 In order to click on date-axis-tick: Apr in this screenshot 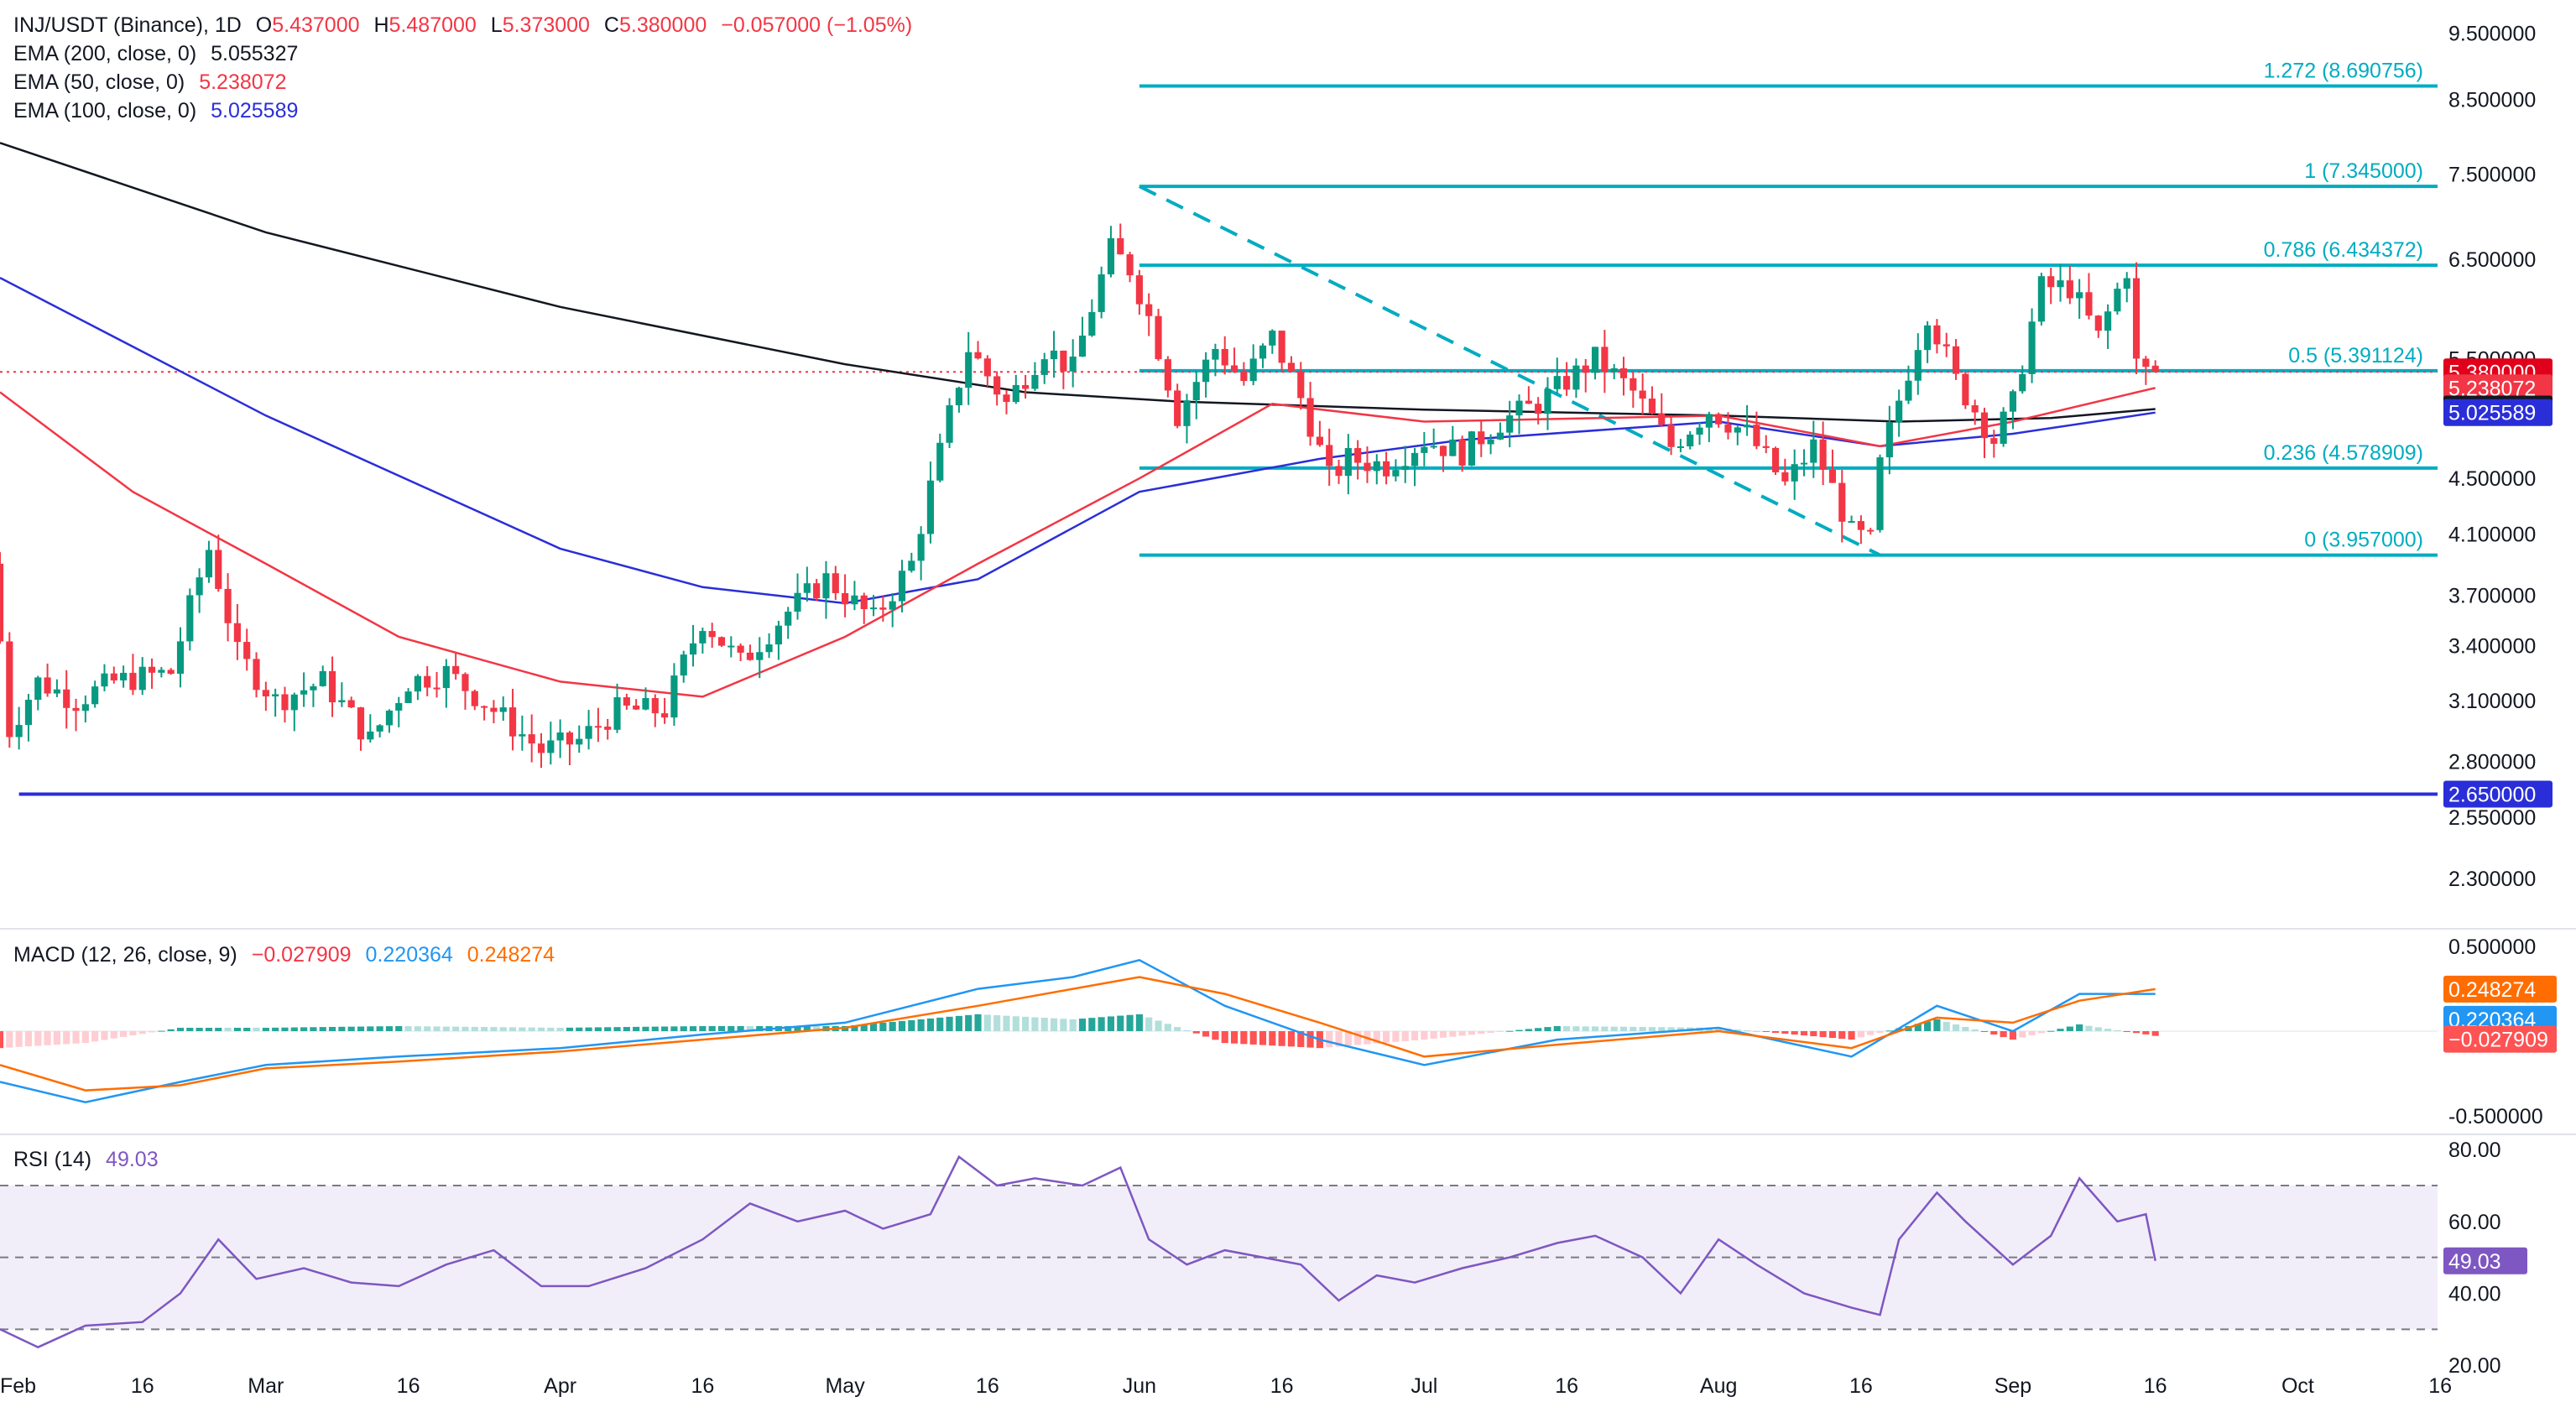, I will do `click(560, 1386)`.